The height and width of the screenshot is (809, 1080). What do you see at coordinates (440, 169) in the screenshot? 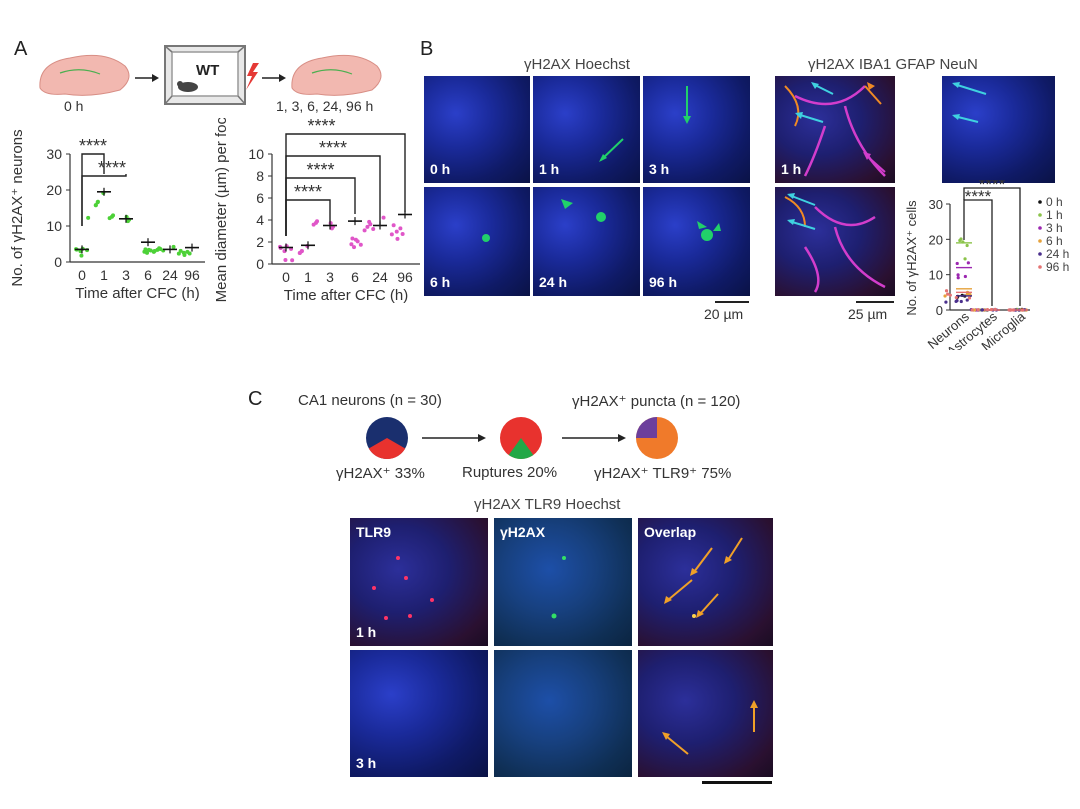
I see `tile-time-label: 0 h` at bounding box center [440, 169].